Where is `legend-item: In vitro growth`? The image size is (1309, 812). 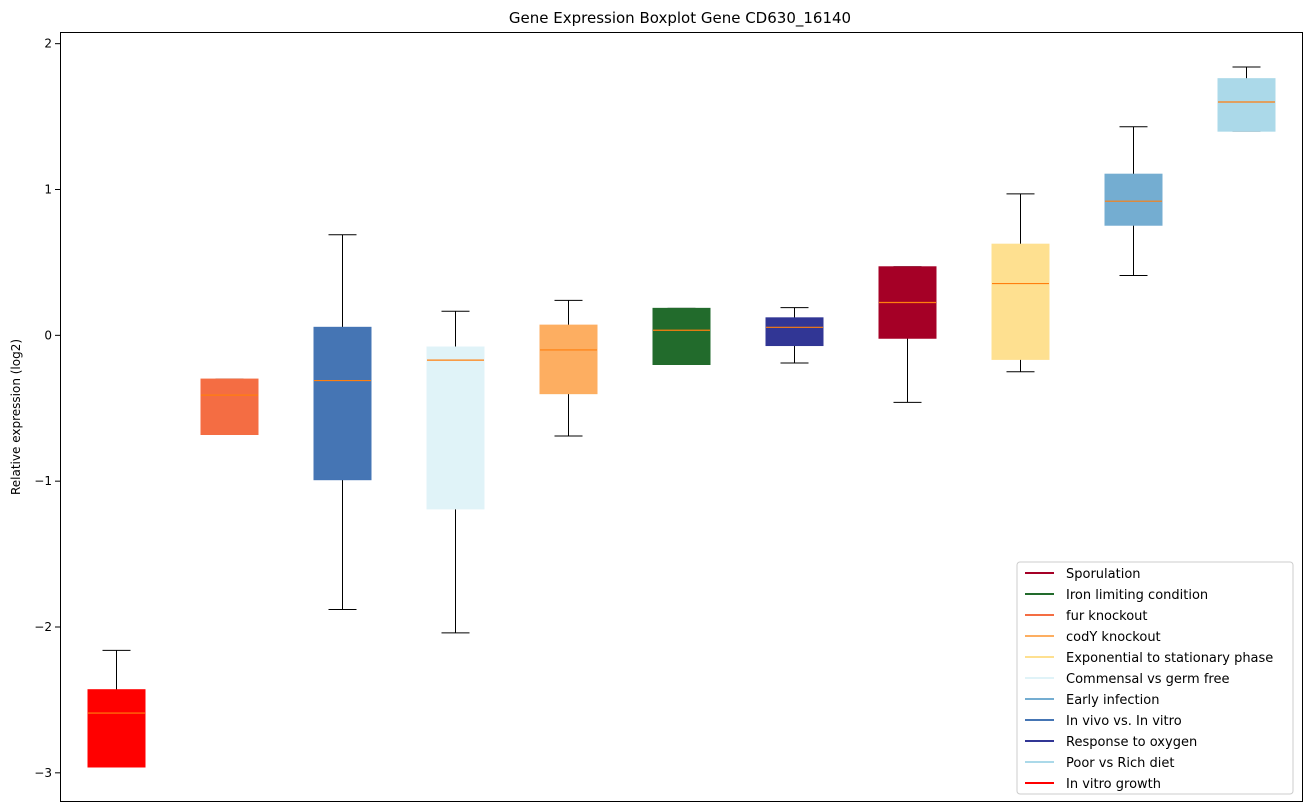
legend-item: In vitro growth is located at coordinates (1093, 784).